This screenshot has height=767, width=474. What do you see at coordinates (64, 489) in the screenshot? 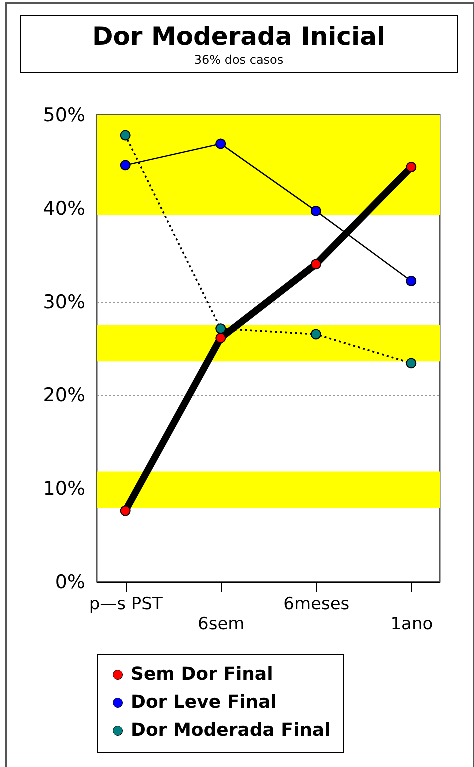
I see `y-tick-label: 10%` at bounding box center [64, 489].